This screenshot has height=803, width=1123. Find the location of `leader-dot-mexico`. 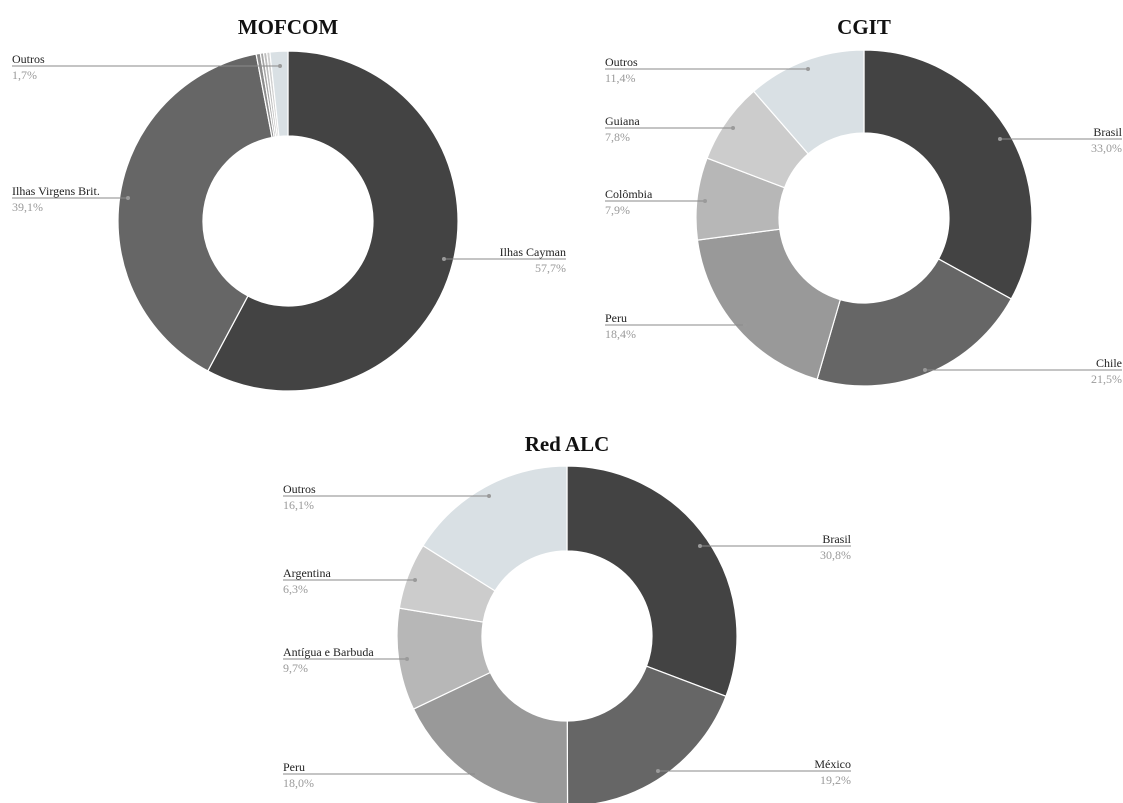

leader-dot-mexico is located at coordinates (658, 771).